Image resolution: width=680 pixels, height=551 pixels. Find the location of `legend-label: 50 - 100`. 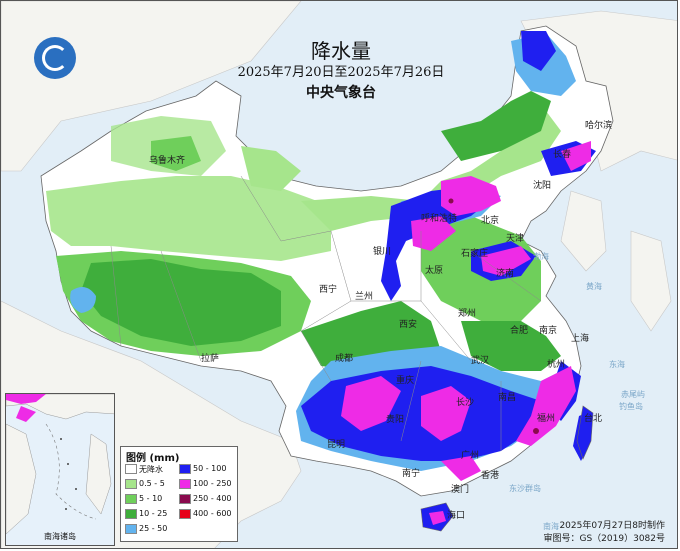

legend-label: 50 - 100 is located at coordinates (210, 468).